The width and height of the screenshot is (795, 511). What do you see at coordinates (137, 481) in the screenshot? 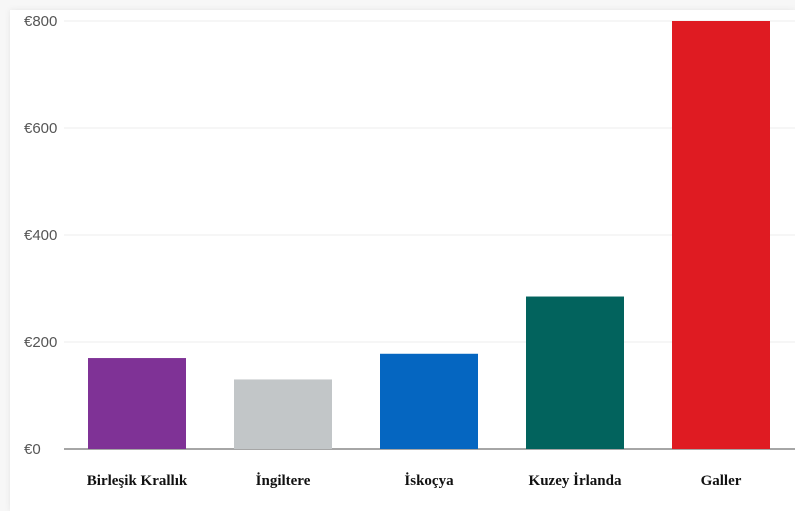
I see `x-tick-label: Birleşik Krallık` at bounding box center [137, 481].